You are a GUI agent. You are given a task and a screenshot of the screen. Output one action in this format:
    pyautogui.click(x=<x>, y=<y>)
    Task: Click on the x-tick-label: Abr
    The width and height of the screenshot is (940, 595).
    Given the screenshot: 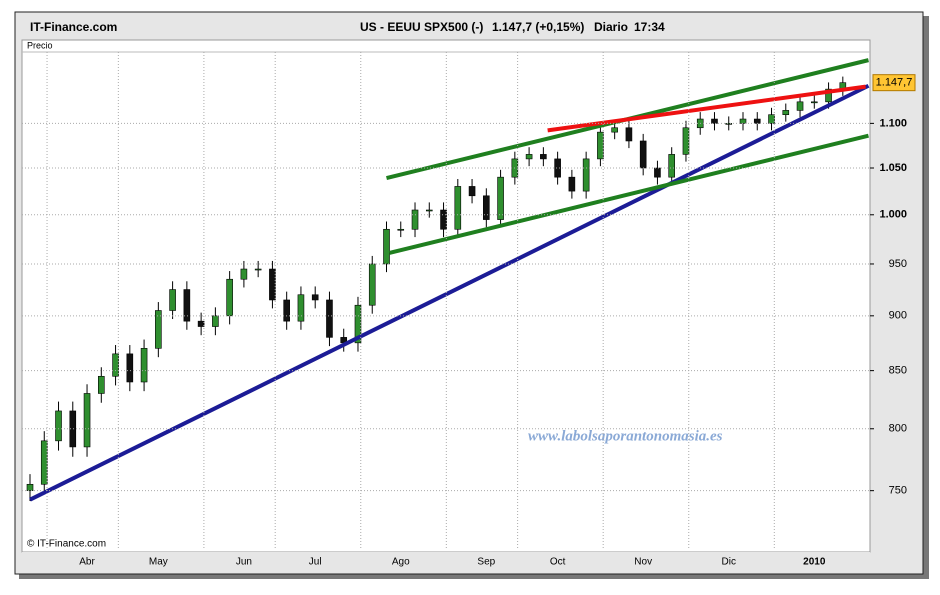 What is the action you would take?
    pyautogui.click(x=87, y=562)
    